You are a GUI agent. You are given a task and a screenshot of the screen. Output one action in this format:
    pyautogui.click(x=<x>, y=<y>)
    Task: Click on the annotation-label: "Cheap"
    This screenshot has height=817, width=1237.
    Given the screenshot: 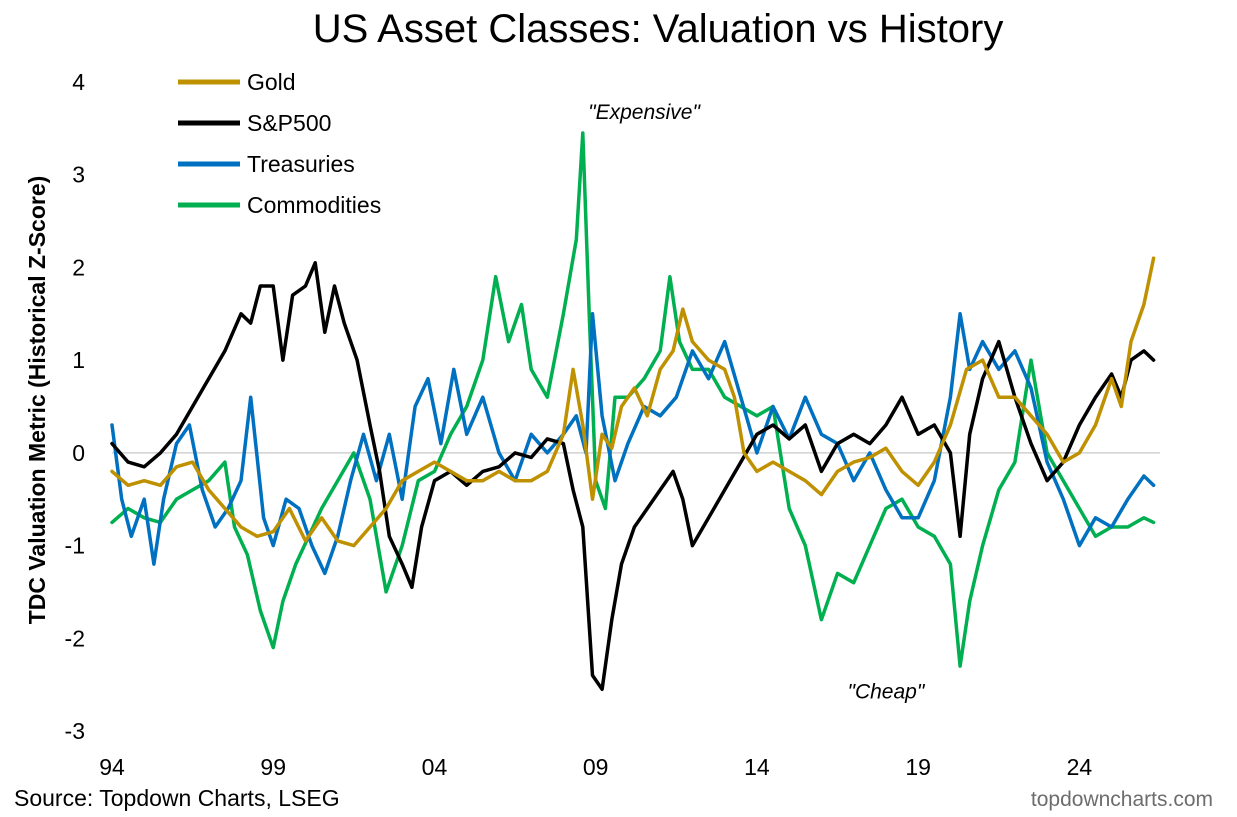 What is the action you would take?
    pyautogui.click(x=887, y=692)
    